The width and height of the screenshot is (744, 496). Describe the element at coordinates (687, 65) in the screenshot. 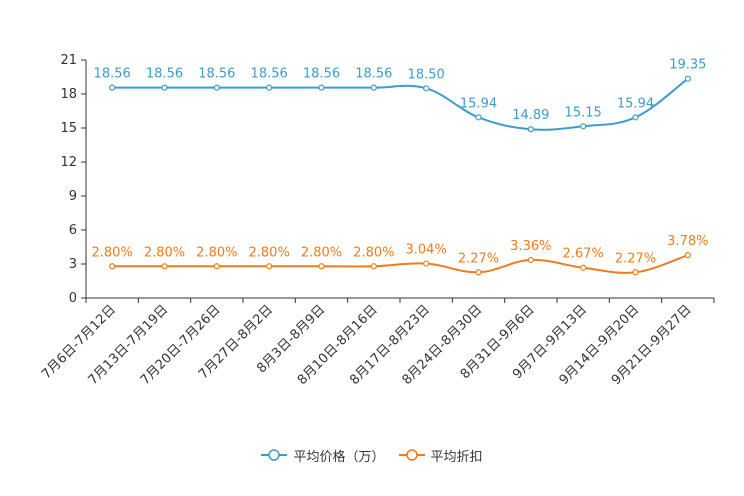

I see `data-label: 19.35` at that location.